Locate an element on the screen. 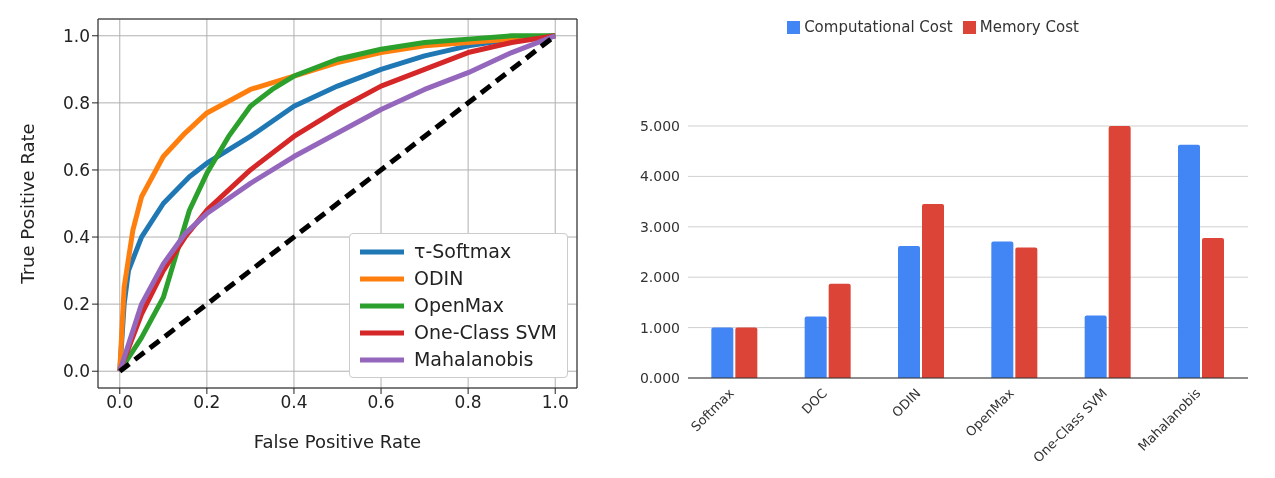 The width and height of the screenshot is (1275, 478). y-tick-label: 4.000 is located at coordinates (659, 176).